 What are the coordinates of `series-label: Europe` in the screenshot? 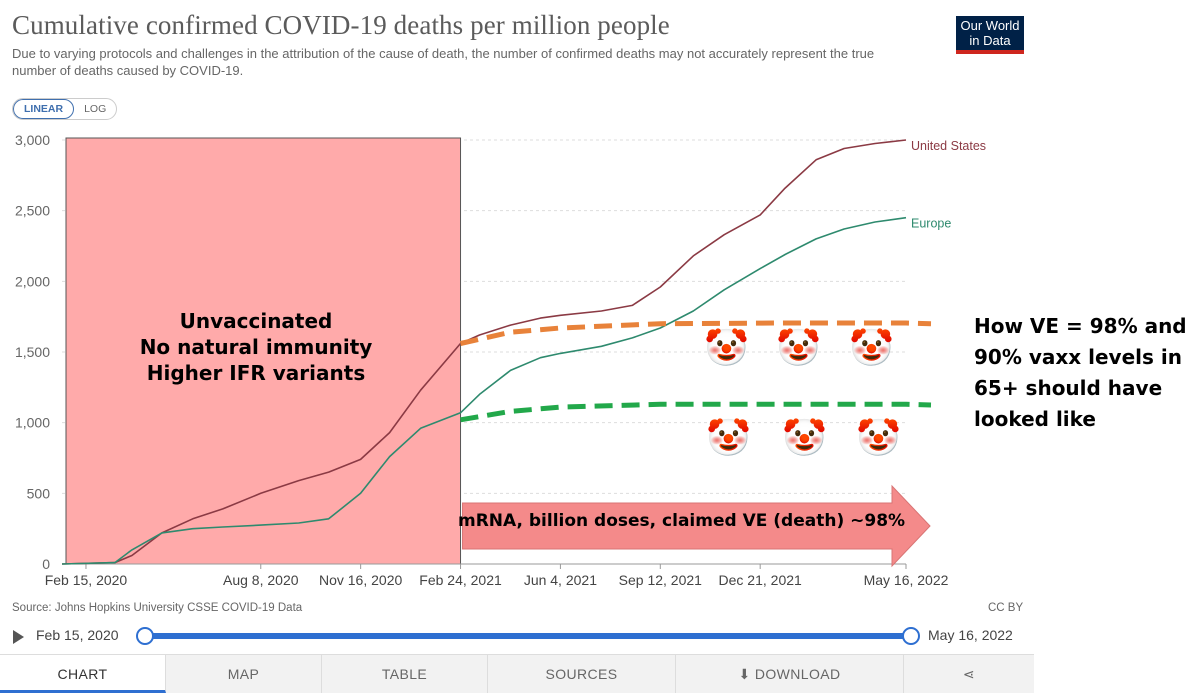 It's located at (931, 224).